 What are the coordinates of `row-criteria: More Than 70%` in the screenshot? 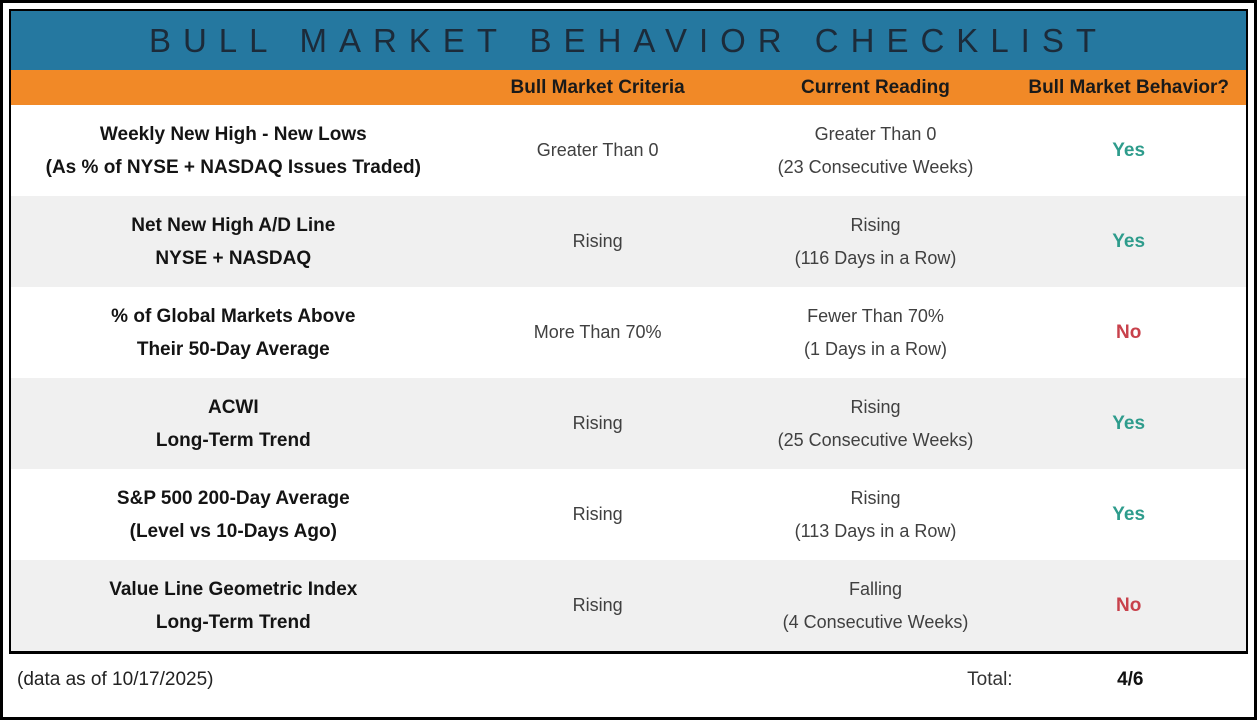 It's located at (597, 332).